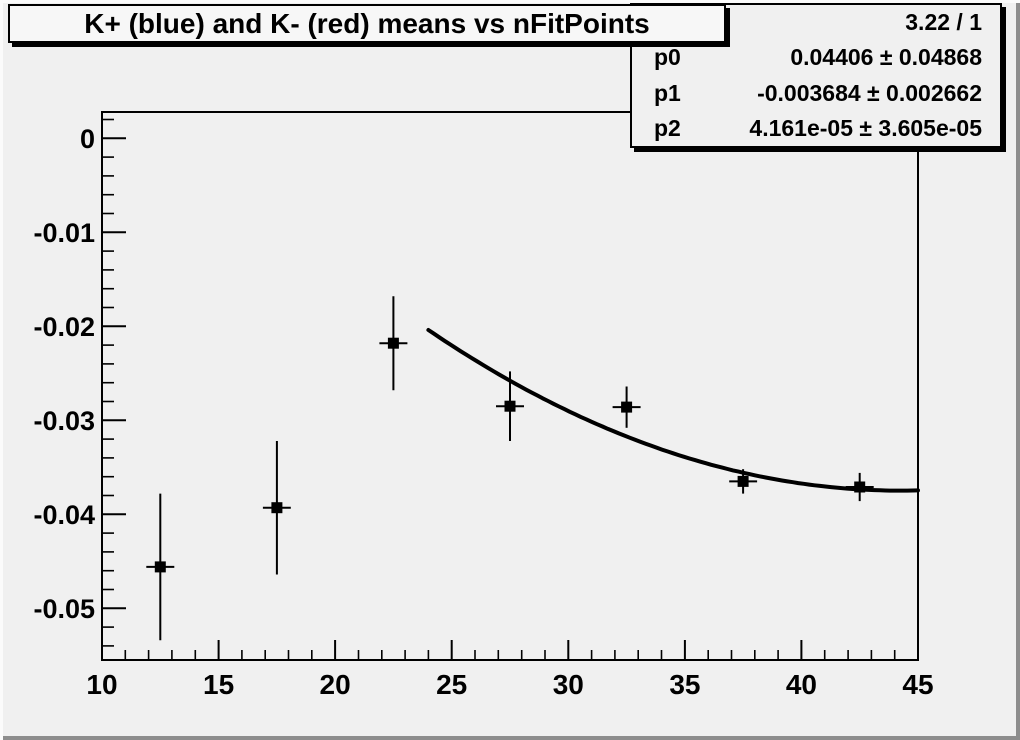  Describe the element at coordinates (917, 684) in the screenshot. I see `x-axis-tick-label: 45` at that location.